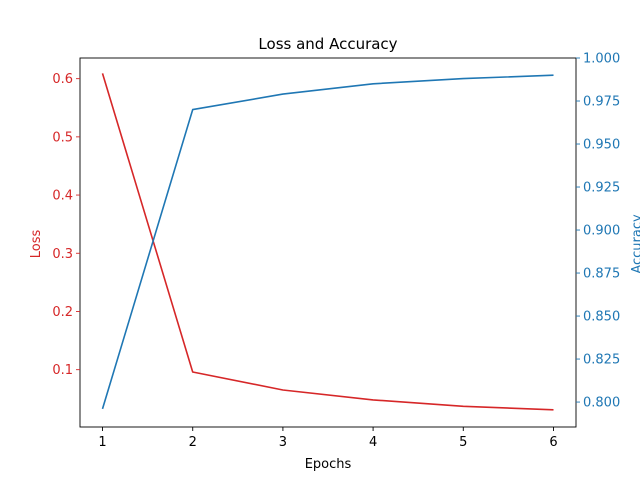  What do you see at coordinates (62, 370) in the screenshot?
I see `left-tick-label: 0.1` at bounding box center [62, 370].